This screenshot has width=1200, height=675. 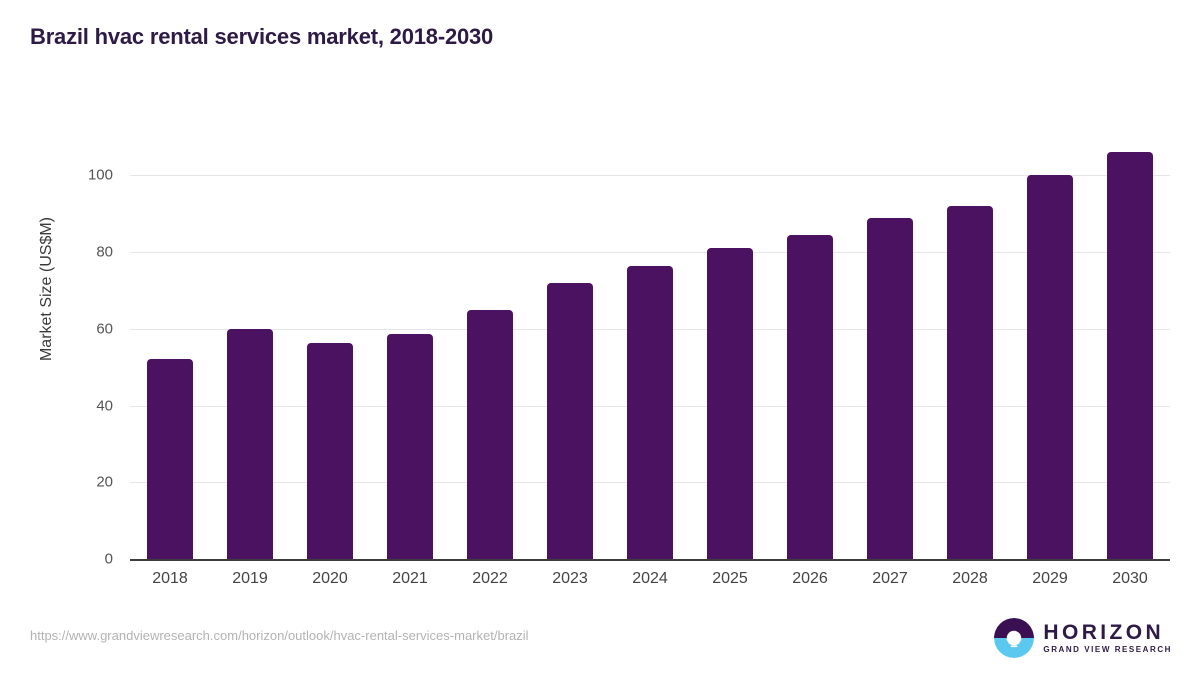 What do you see at coordinates (810, 578) in the screenshot?
I see `x-axis-tick-label: 2026` at bounding box center [810, 578].